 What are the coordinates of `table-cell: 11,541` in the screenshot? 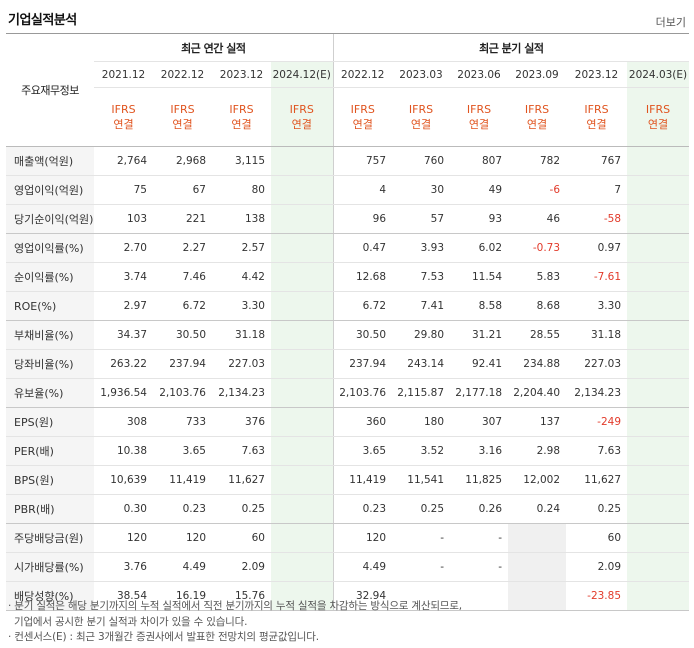 It's located at (421, 480).